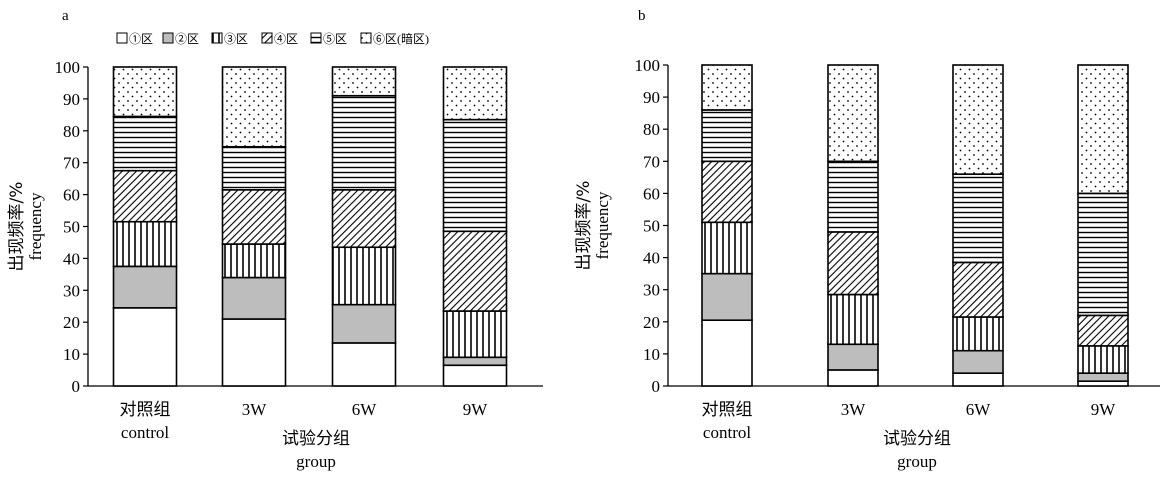 Image resolution: width=1169 pixels, height=480 pixels. What do you see at coordinates (236, 39) in the screenshot?
I see `legend-label: ③区` at bounding box center [236, 39].